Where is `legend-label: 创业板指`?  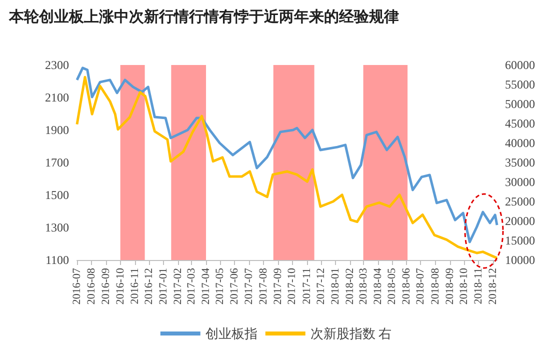 legend-label: 创业板指 is located at coordinates (231, 333).